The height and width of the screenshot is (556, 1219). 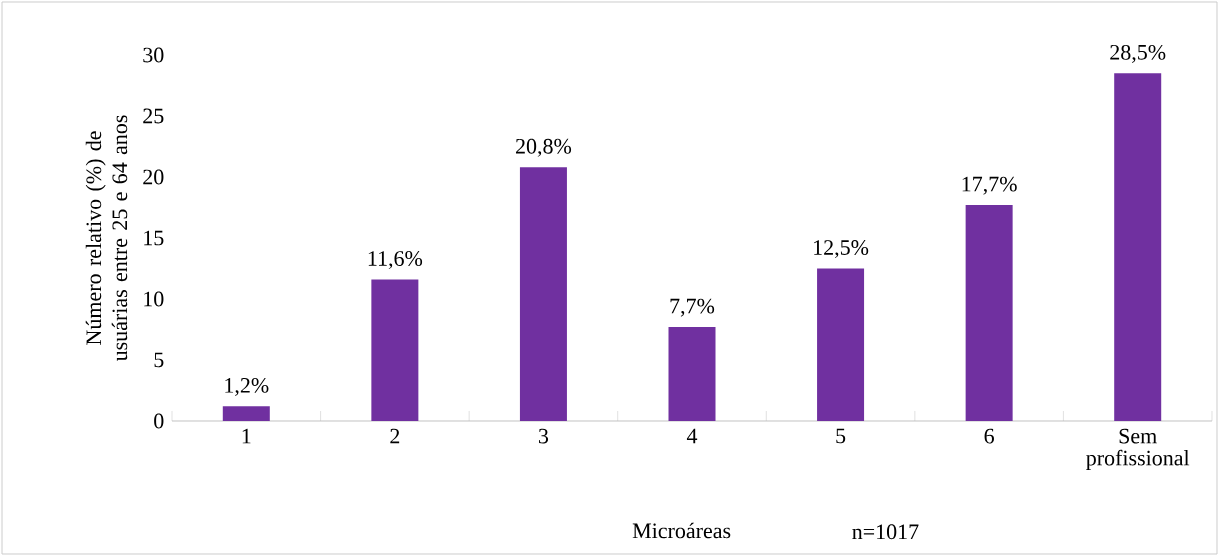 What do you see at coordinates (989, 185) in the screenshot?
I see `data-label: 17,7%` at bounding box center [989, 185].